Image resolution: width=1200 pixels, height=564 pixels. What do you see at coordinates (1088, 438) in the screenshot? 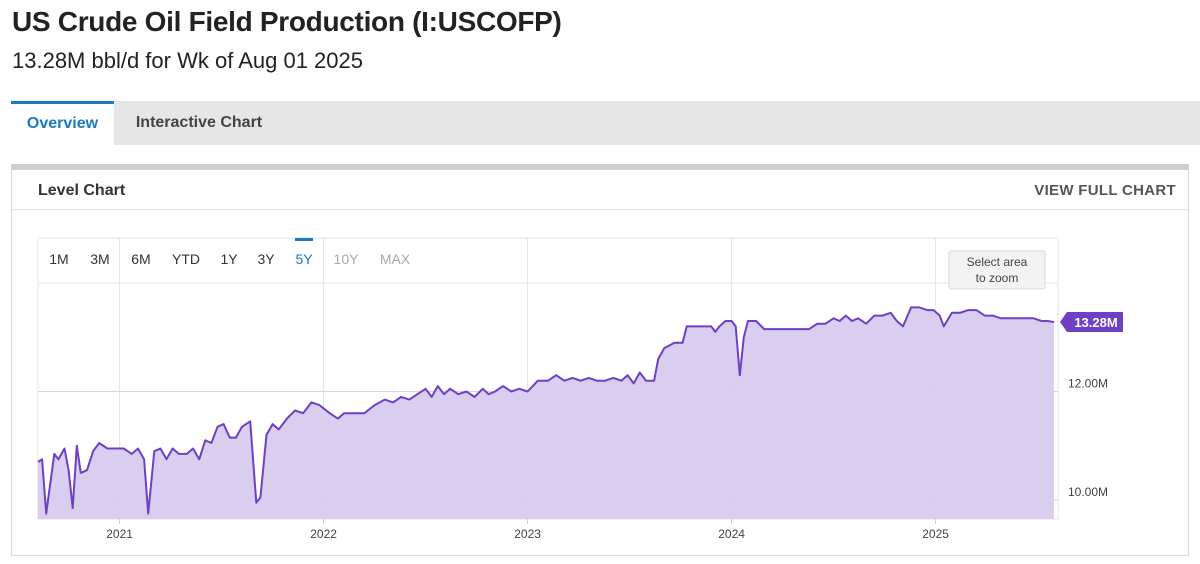
I see `y-axis: 10.00M 12.00M` at bounding box center [1088, 438].